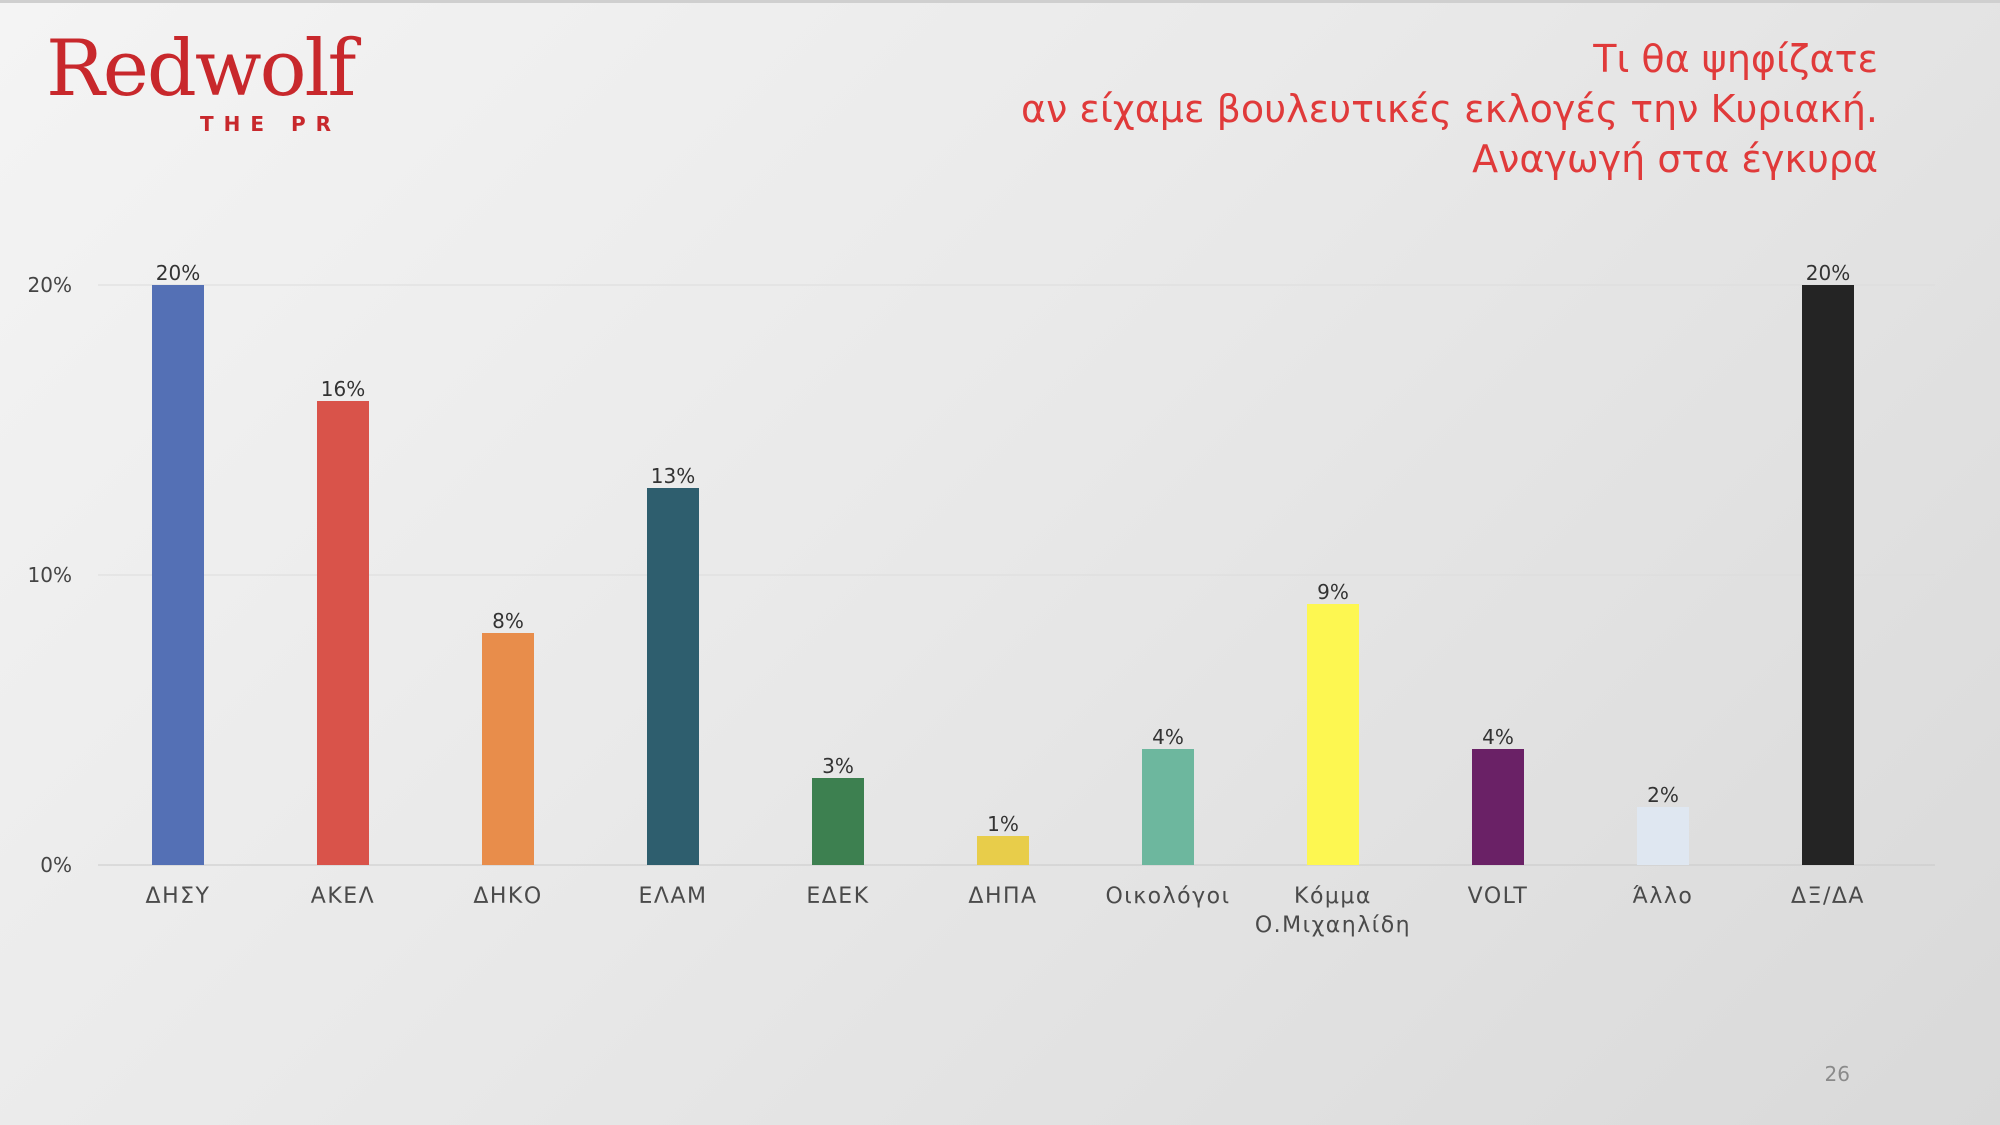 The width and height of the screenshot is (2000, 1125). What do you see at coordinates (50, 285) in the screenshot?
I see `y-tick-label: 20%` at bounding box center [50, 285].